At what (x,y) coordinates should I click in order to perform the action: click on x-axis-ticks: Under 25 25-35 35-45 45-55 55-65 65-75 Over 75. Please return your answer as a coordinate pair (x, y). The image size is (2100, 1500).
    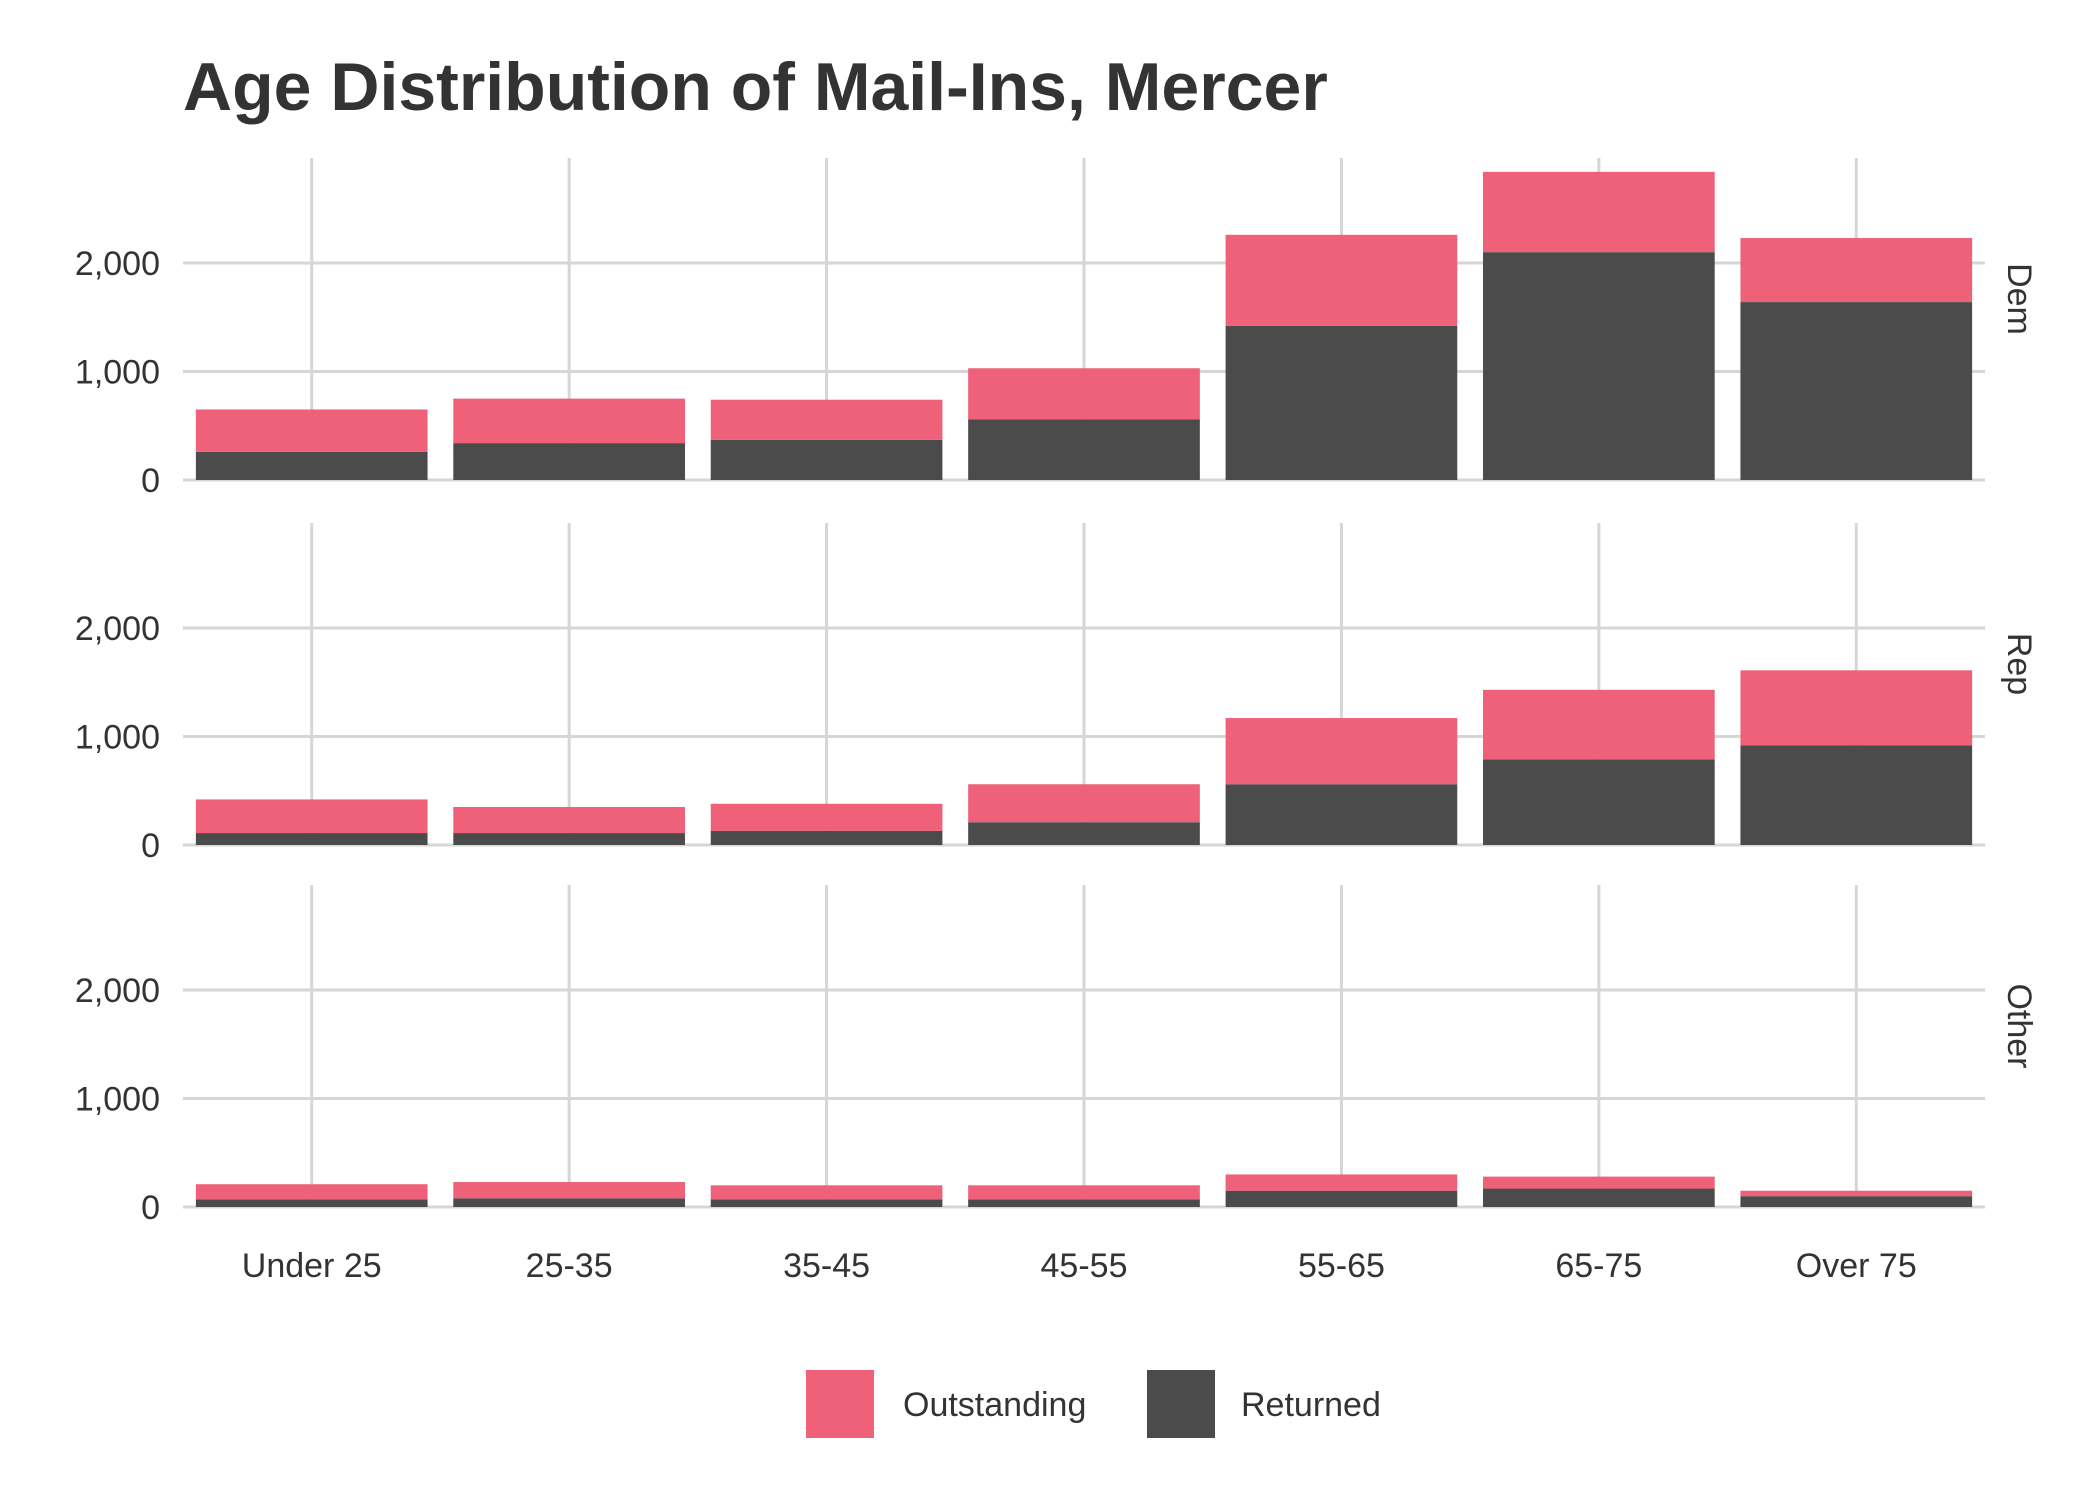
    Looking at the image, I should click on (1079, 1266).